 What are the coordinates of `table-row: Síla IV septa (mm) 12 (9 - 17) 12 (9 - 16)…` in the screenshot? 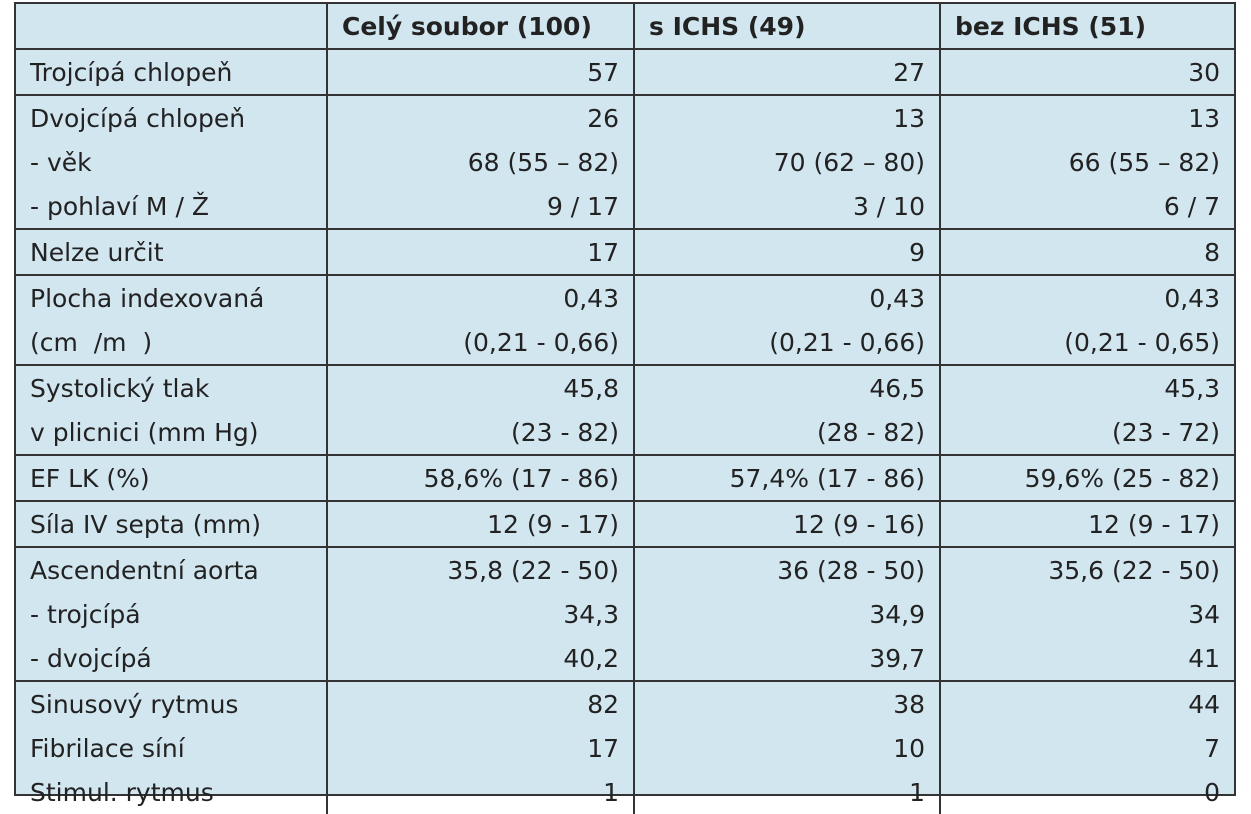 It's located at (625, 523).